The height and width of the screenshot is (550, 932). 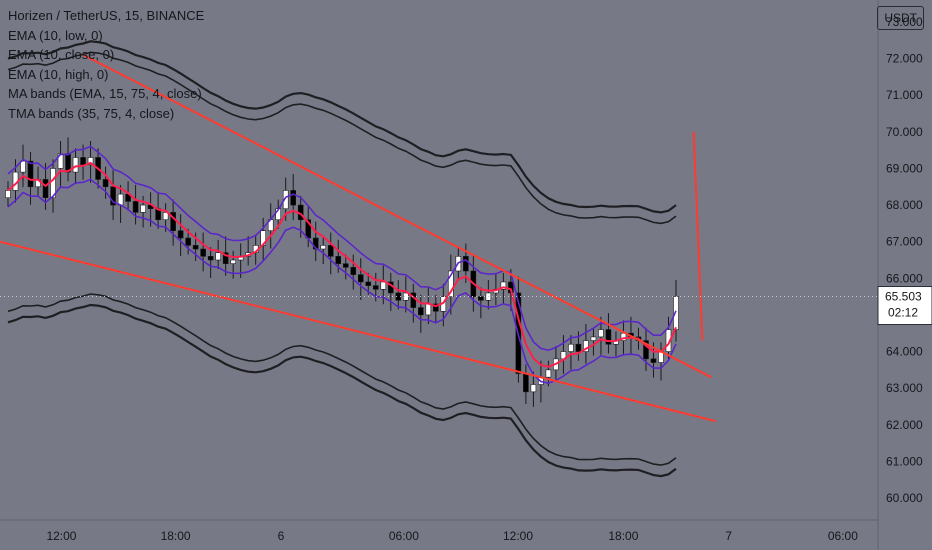 What do you see at coordinates (105, 93) in the screenshot?
I see `indicator-ma-bands: MA bands (EMA, 15, 75, 4, close)` at bounding box center [105, 93].